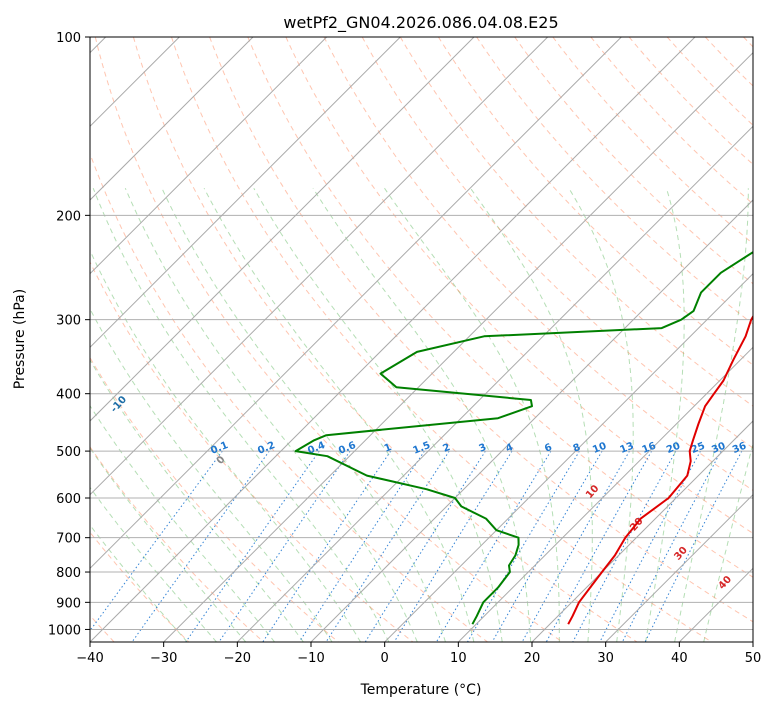 The image size is (775, 708). Describe the element at coordinates (673, 448) in the screenshot. I see `mixing-ratio-label: 20` at that location.